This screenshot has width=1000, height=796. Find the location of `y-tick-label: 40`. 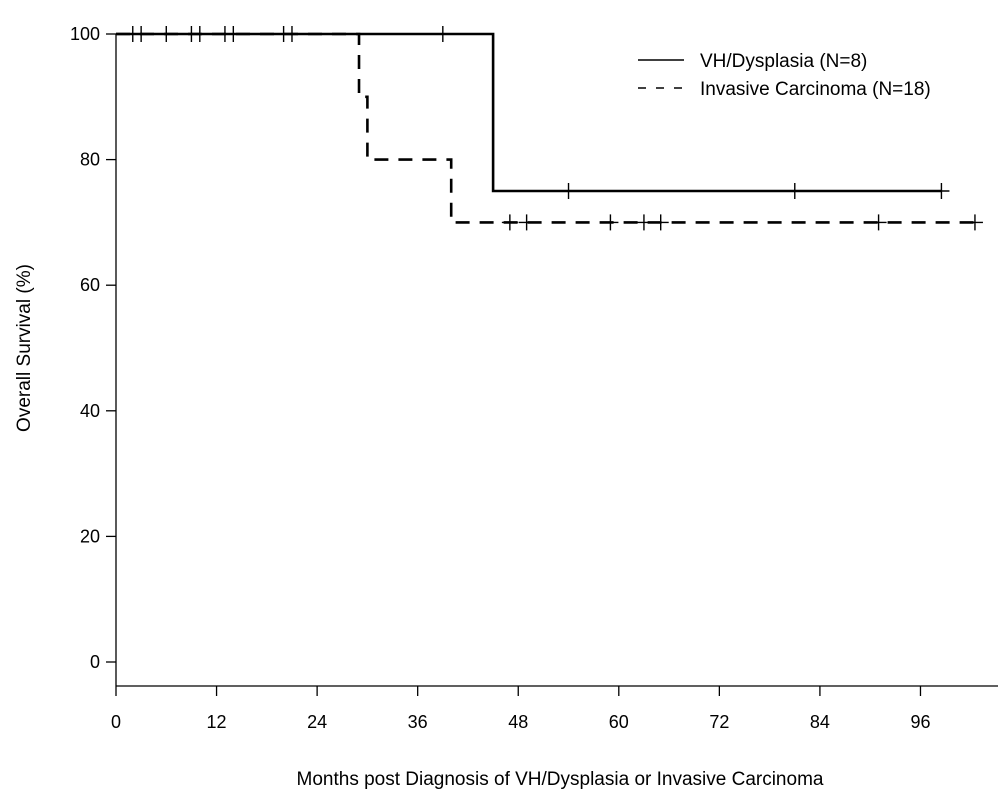

y-tick-label: 40 is located at coordinates (90, 411).